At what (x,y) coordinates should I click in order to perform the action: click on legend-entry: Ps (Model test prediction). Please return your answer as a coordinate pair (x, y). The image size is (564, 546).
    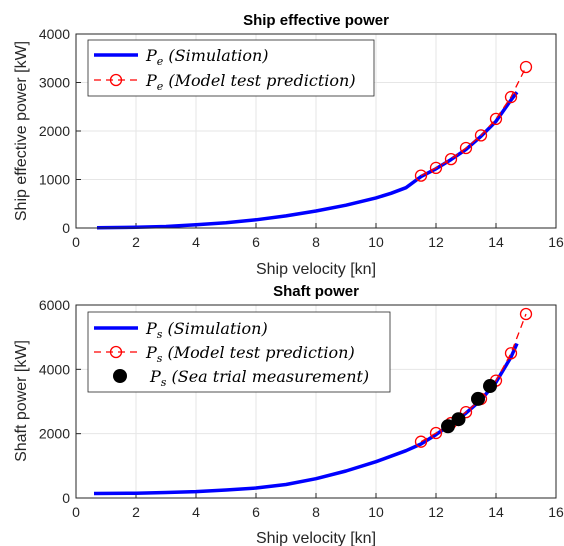
    Looking at the image, I should click on (224, 354).